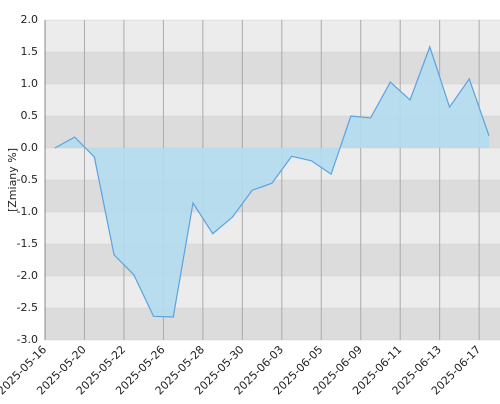 This screenshot has width=500, height=404. I want to click on y-tick-label: -3.0, so click(27, 339).